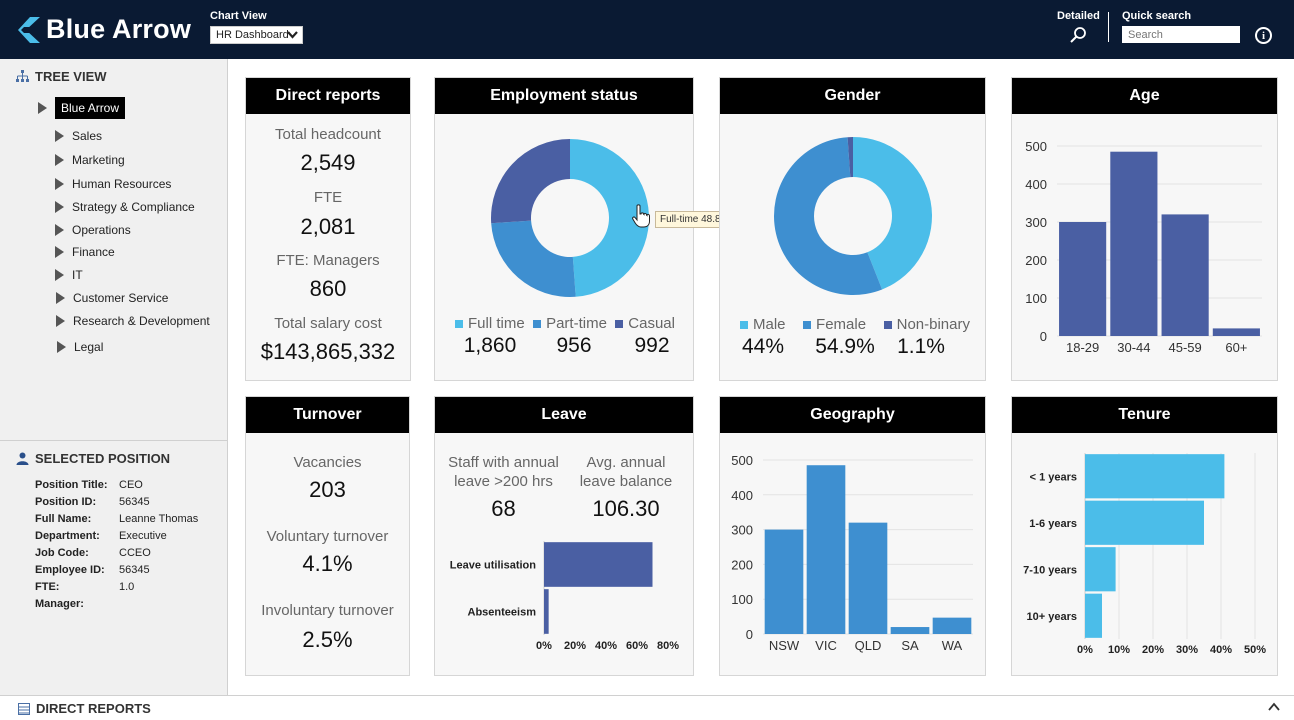  I want to click on donut-slice-non-binary, so click(850, 157).